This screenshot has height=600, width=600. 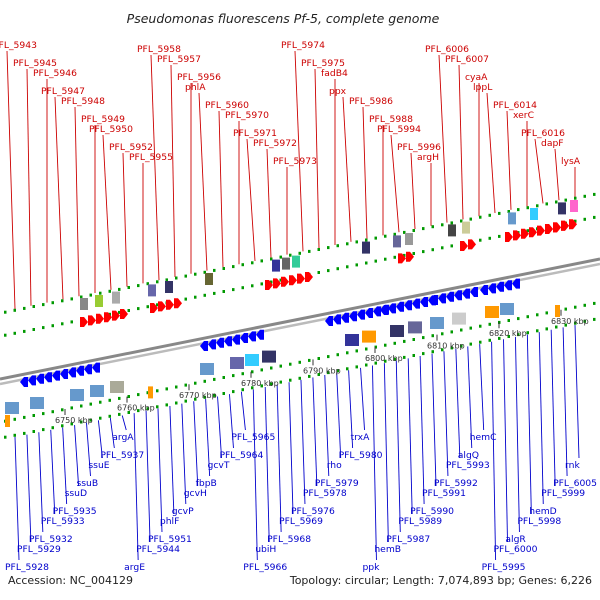 I want to click on gene-label-hemc: hemC, so click(x=483, y=437).